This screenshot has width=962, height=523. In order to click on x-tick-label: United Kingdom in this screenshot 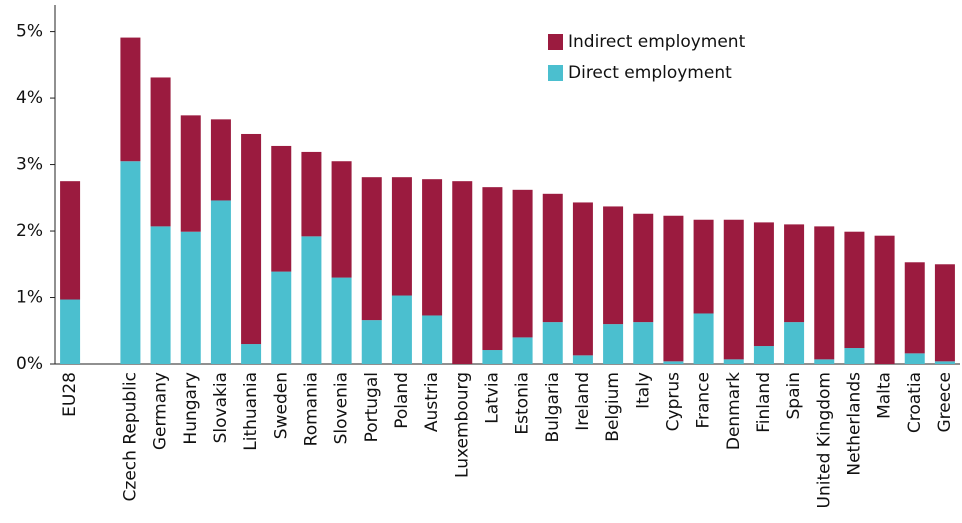, I will do `click(824, 440)`.